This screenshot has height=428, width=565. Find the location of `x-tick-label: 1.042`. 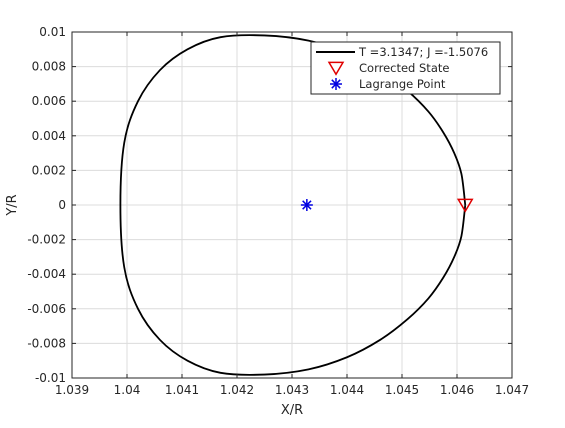

x-tick-label: 1.042 is located at coordinates (237, 390).